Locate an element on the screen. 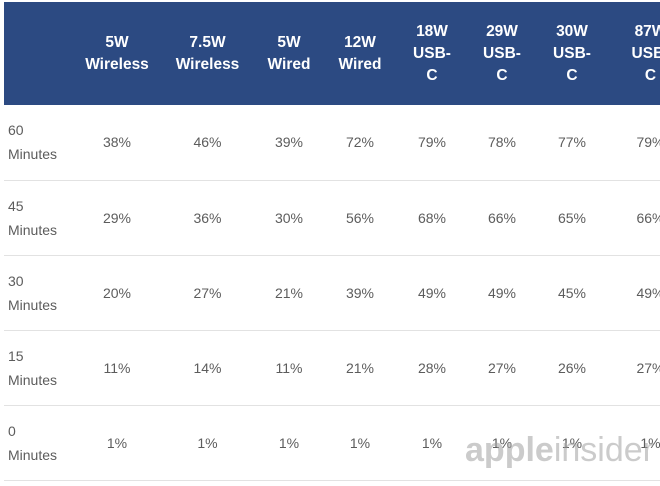 This screenshot has height=486, width=660. table-cell: 77% is located at coordinates (572, 143).